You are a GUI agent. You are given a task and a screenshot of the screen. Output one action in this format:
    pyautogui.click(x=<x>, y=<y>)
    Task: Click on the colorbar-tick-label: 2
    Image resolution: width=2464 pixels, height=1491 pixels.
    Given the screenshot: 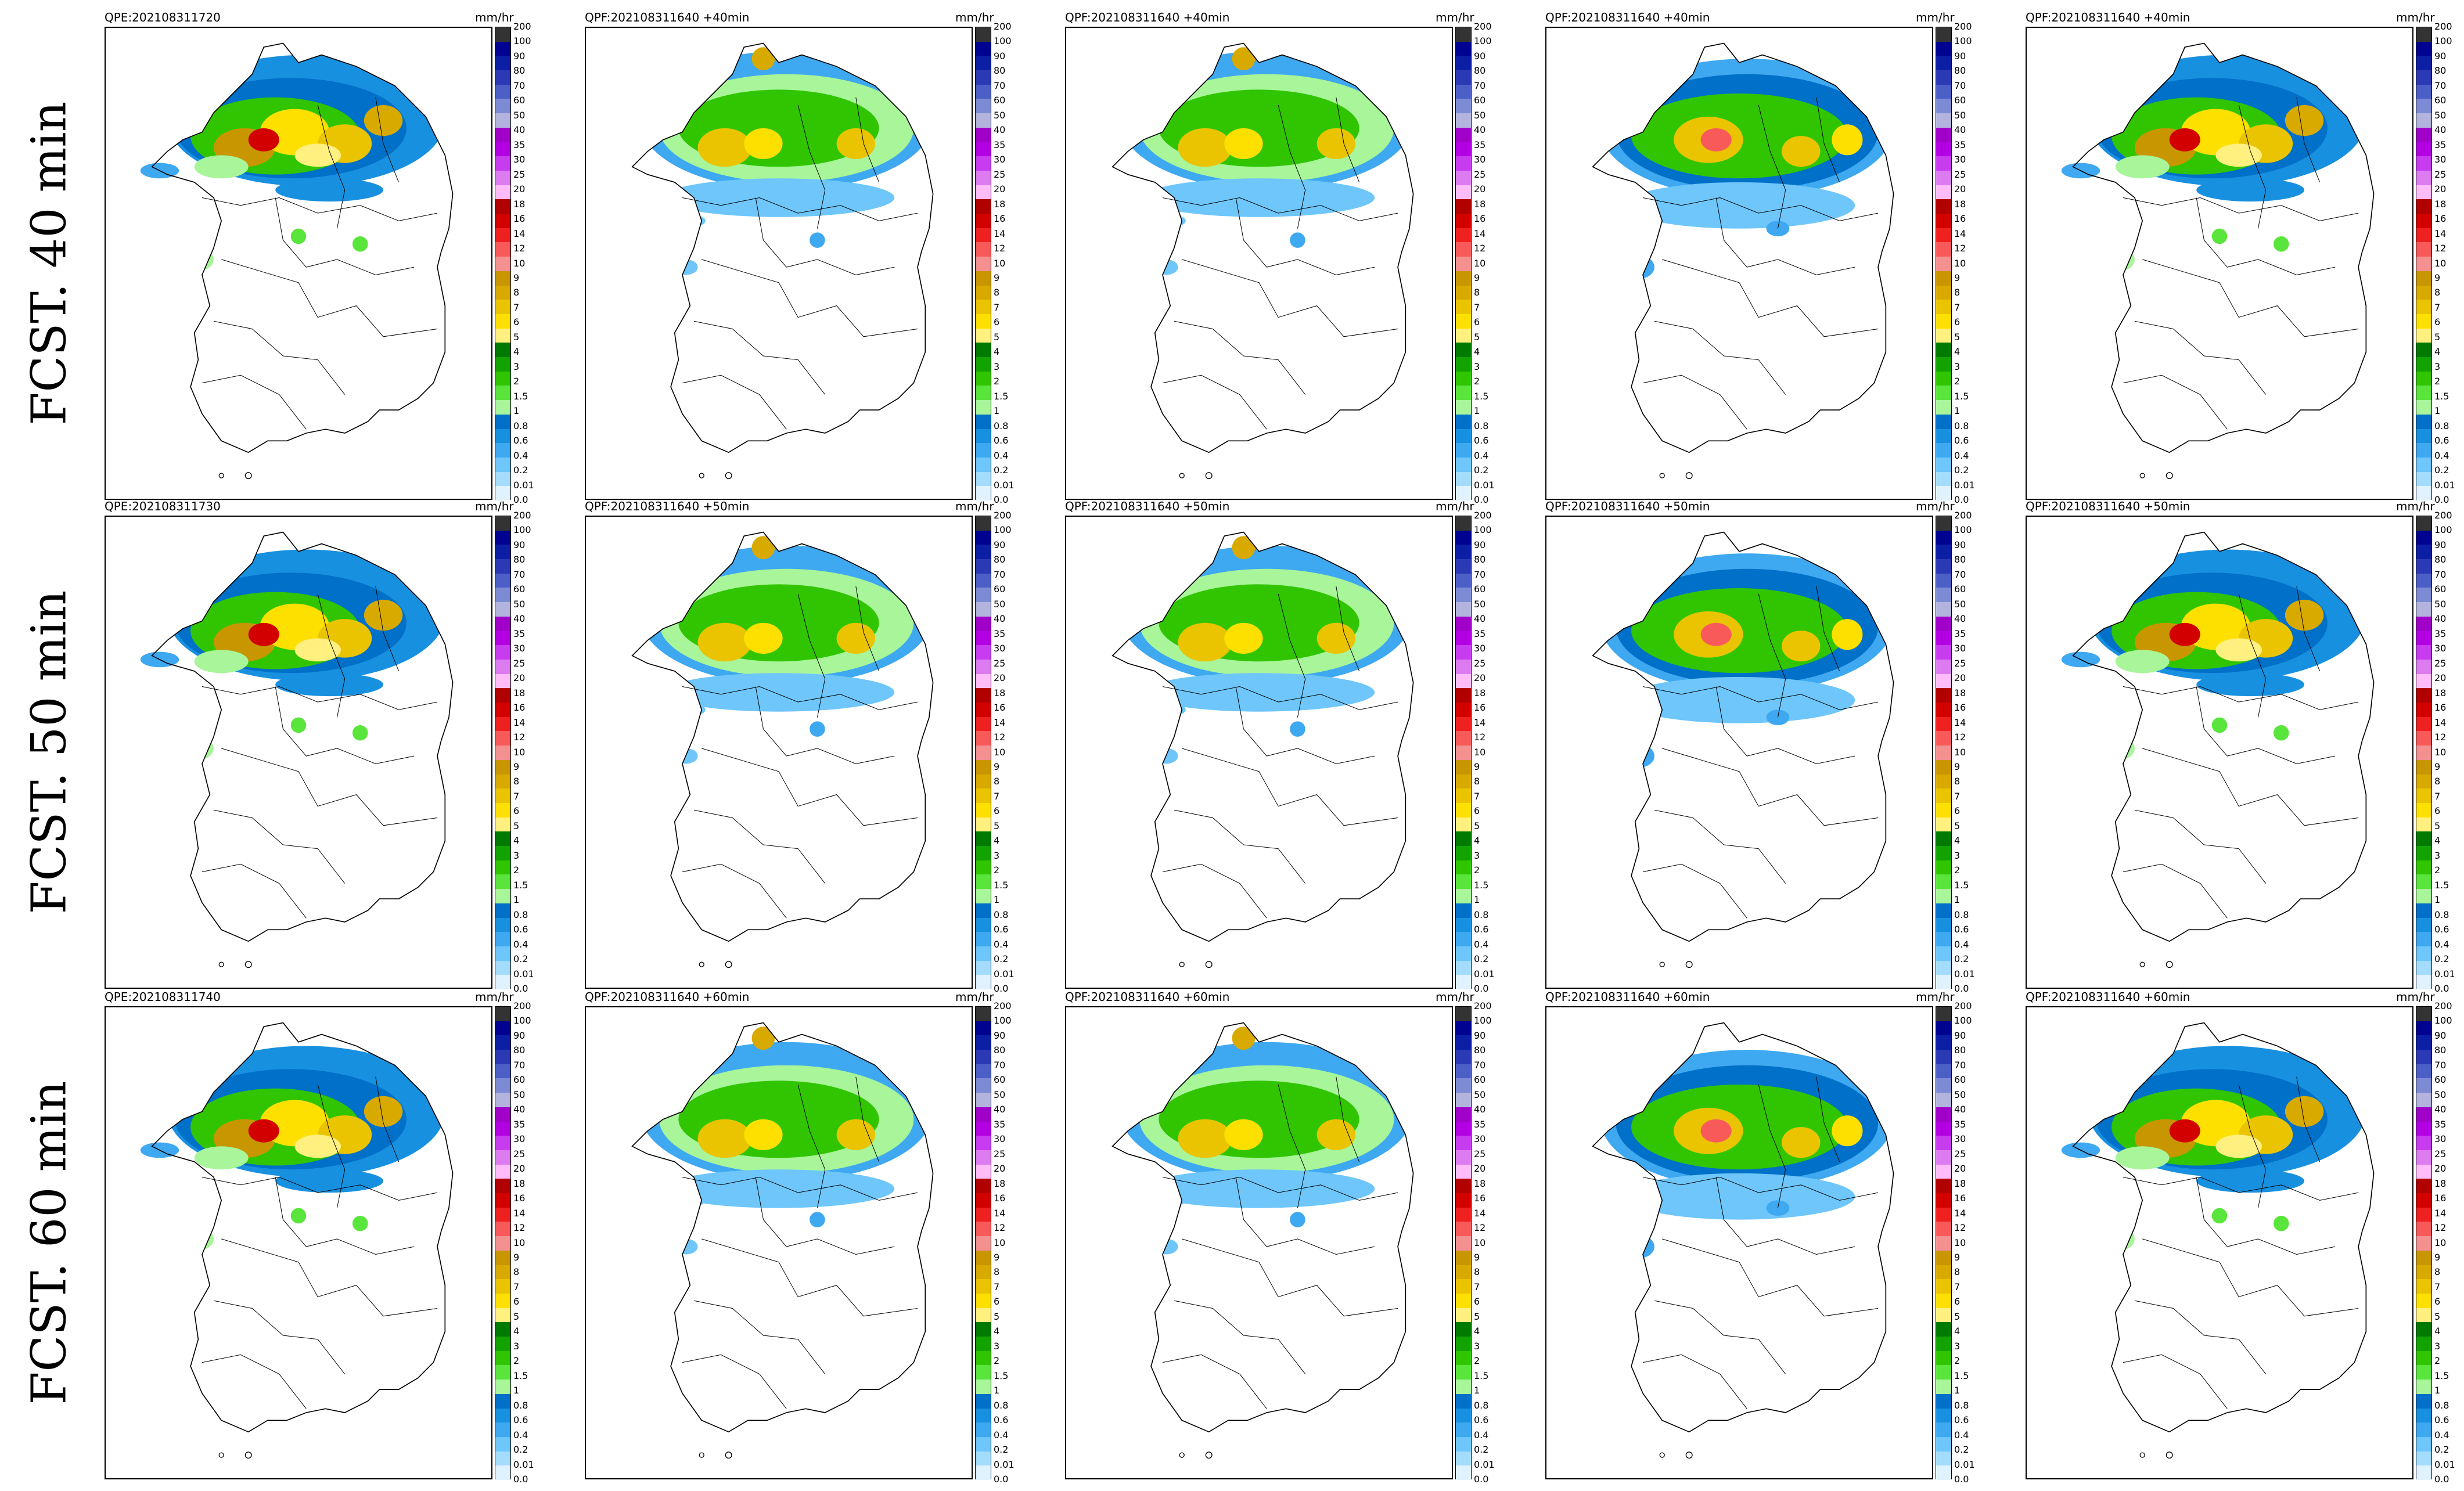 What is the action you would take?
    pyautogui.click(x=2437, y=1361)
    